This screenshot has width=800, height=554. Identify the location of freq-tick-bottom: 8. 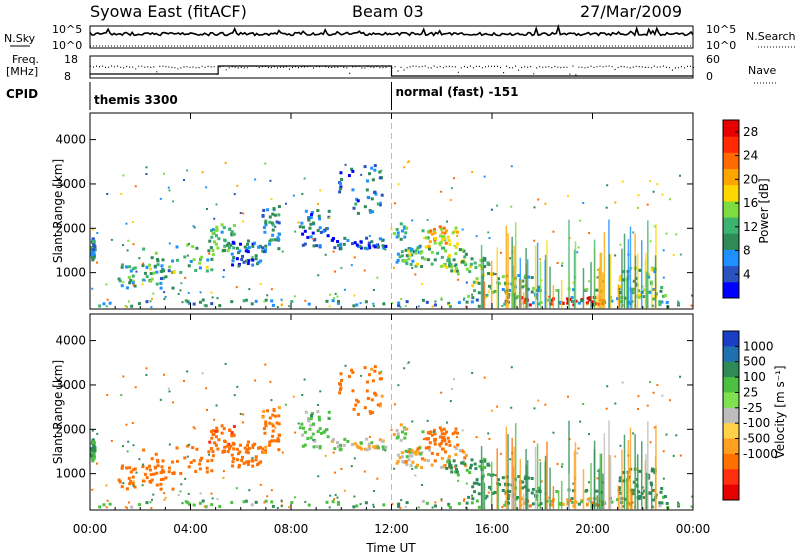
(67, 76).